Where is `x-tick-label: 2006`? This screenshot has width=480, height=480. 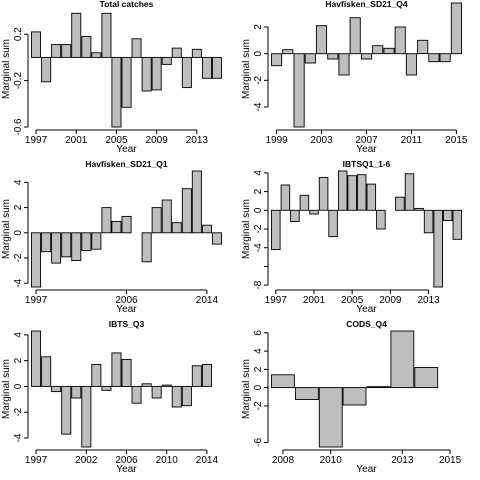 x-tick-label: 2006 is located at coordinates (126, 300).